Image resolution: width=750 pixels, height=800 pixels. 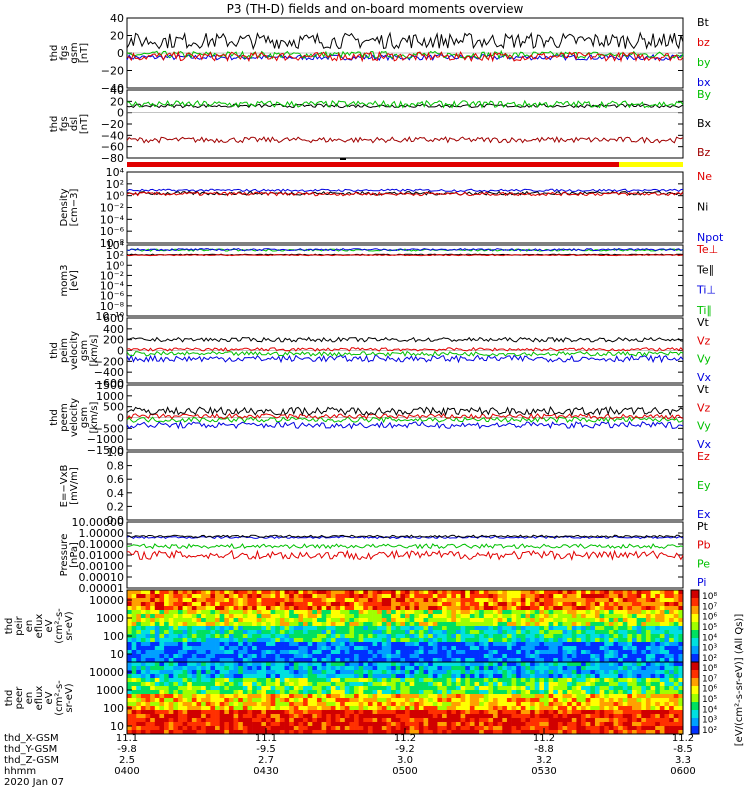 What do you see at coordinates (34, 782) in the screenshot?
I see `date-label: 2020 Jan 07` at bounding box center [34, 782].